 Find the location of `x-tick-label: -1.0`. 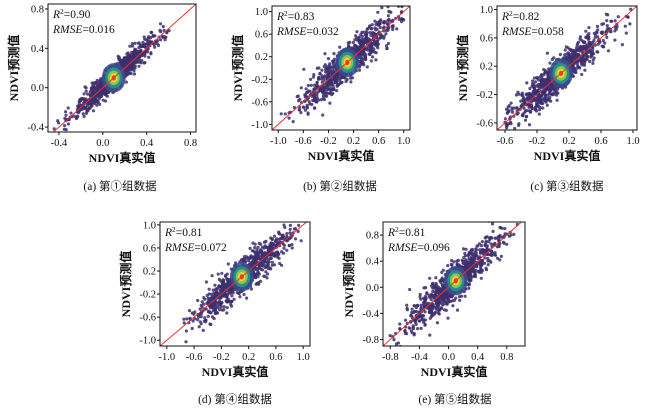

x-tick-label: -1.0 is located at coordinates (278, 141).